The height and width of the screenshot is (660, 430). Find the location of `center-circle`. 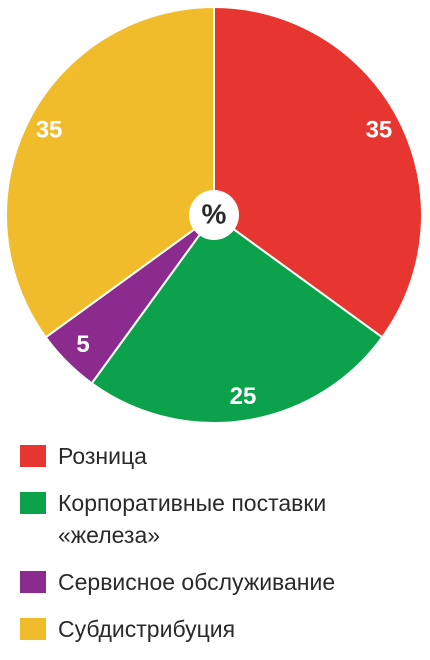

center-circle is located at coordinates (214, 215).